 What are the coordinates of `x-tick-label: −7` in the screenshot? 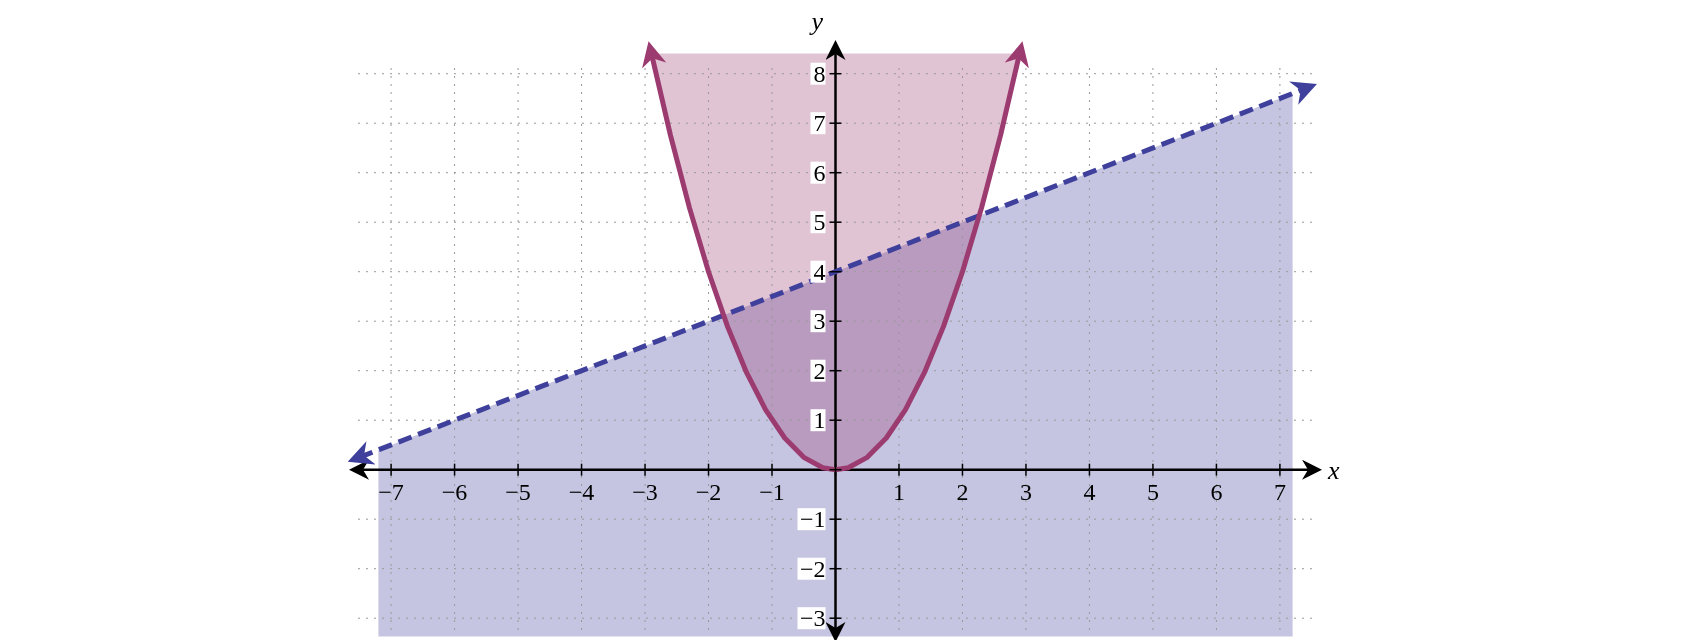 It's located at (391, 491).